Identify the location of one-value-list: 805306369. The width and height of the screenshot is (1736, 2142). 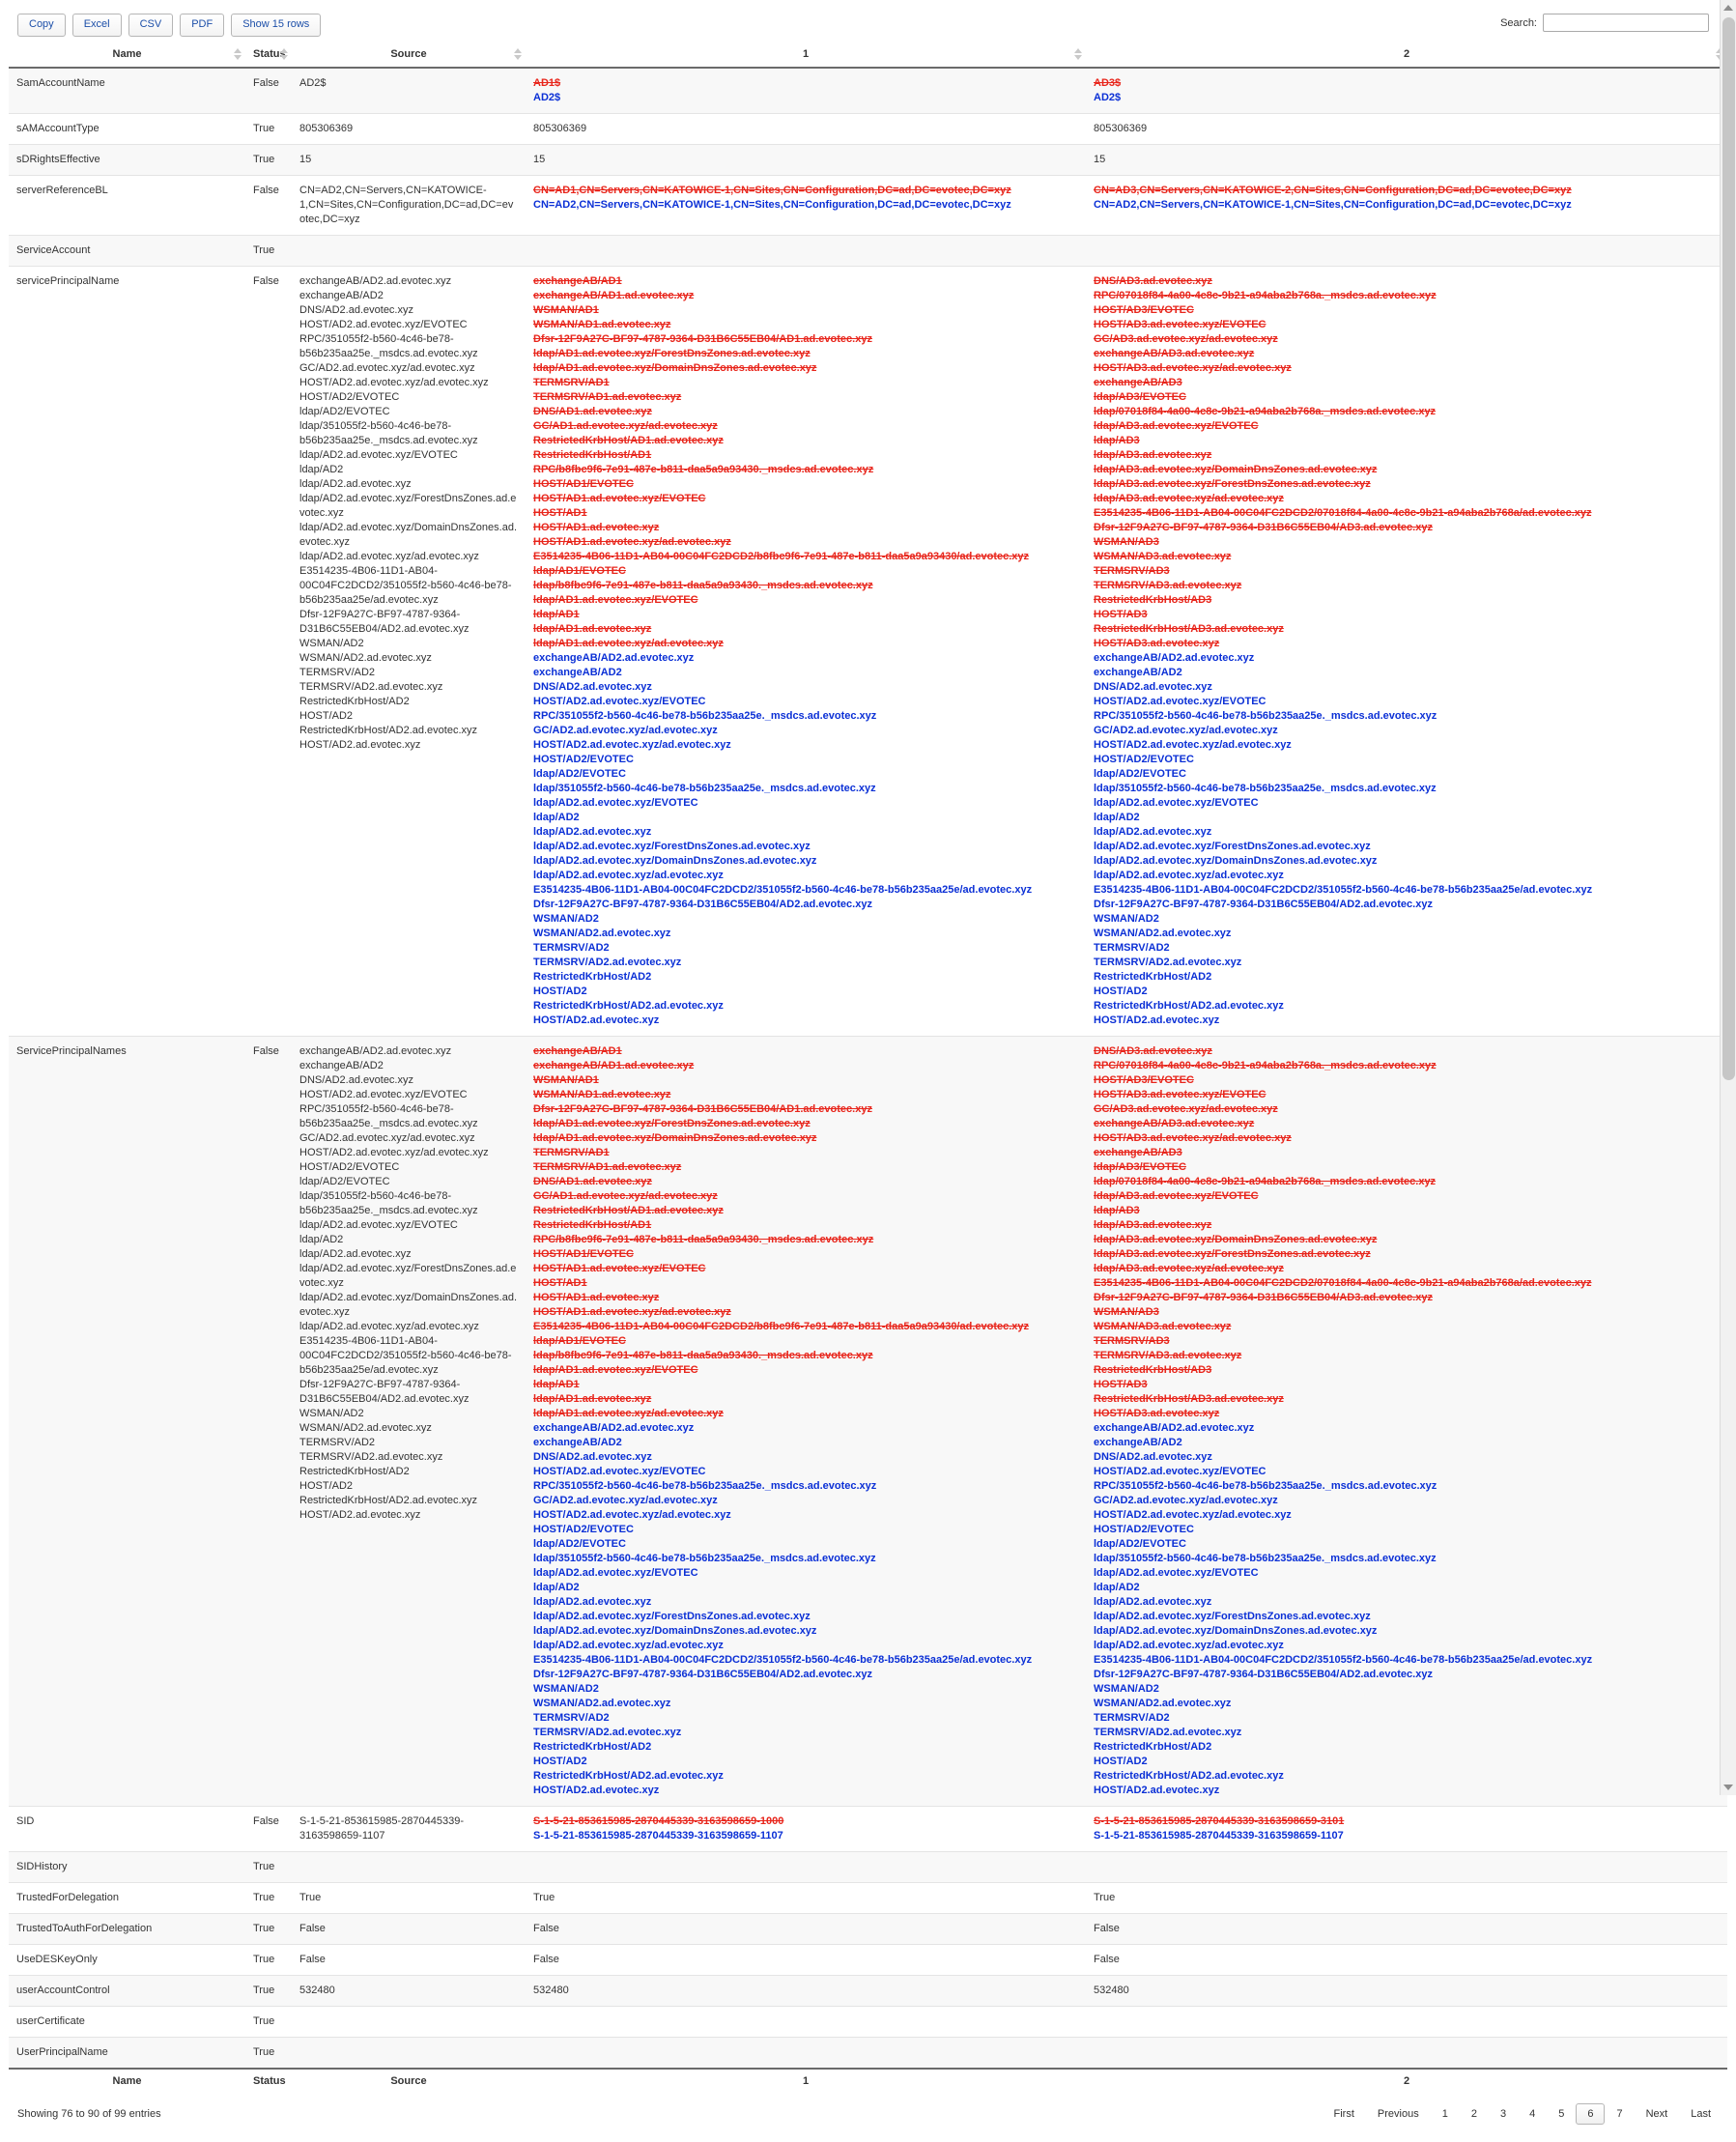
(805, 129).